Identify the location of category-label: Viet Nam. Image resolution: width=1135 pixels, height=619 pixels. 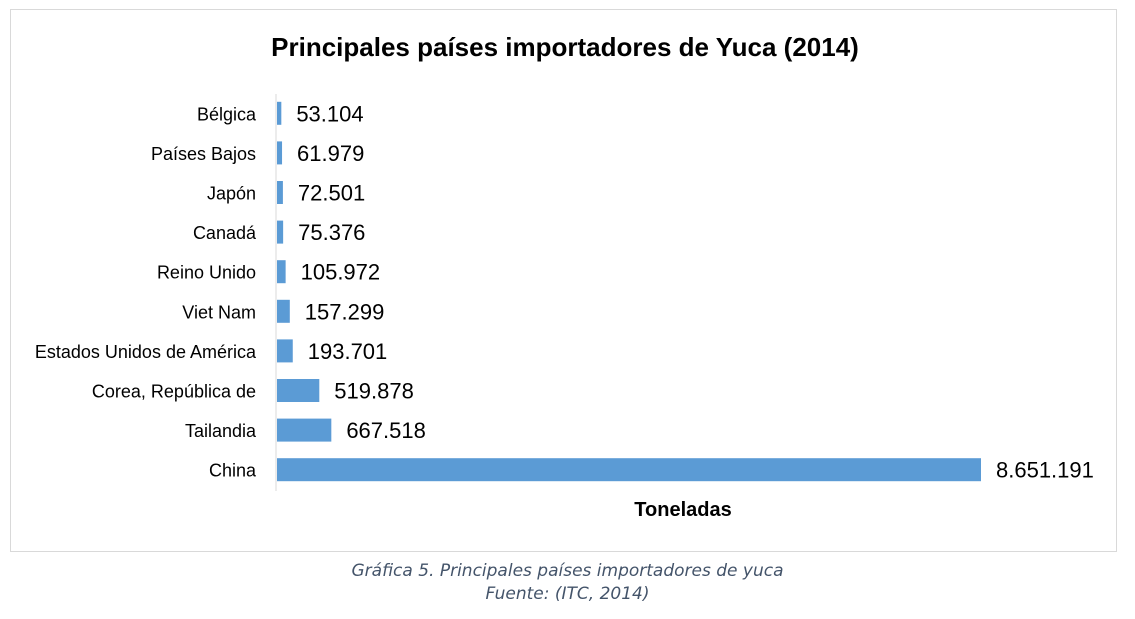
(219, 312).